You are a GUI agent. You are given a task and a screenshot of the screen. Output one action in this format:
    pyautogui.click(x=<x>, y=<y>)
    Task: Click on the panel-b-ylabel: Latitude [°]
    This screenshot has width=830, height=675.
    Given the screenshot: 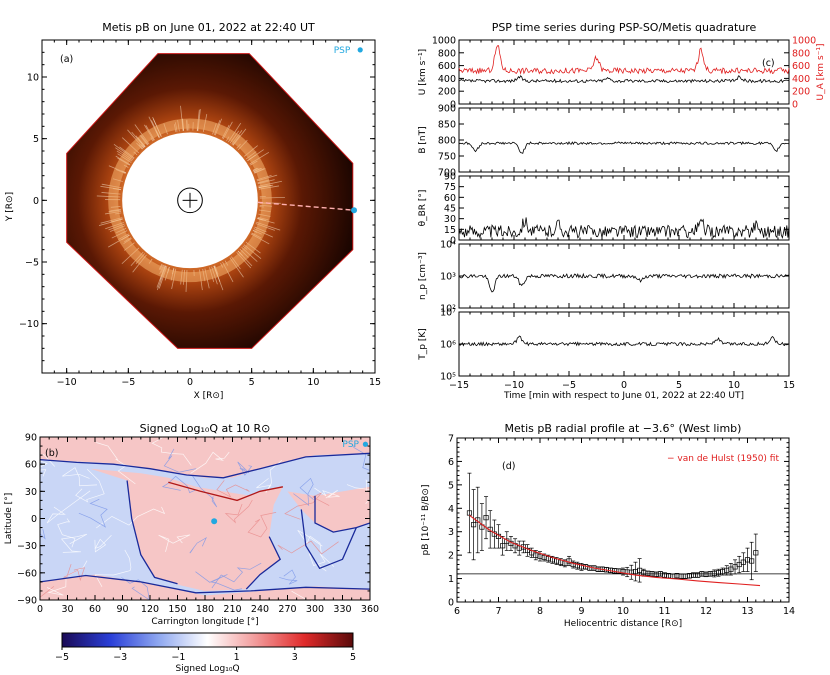 What is the action you would take?
    pyautogui.click(x=9, y=518)
    